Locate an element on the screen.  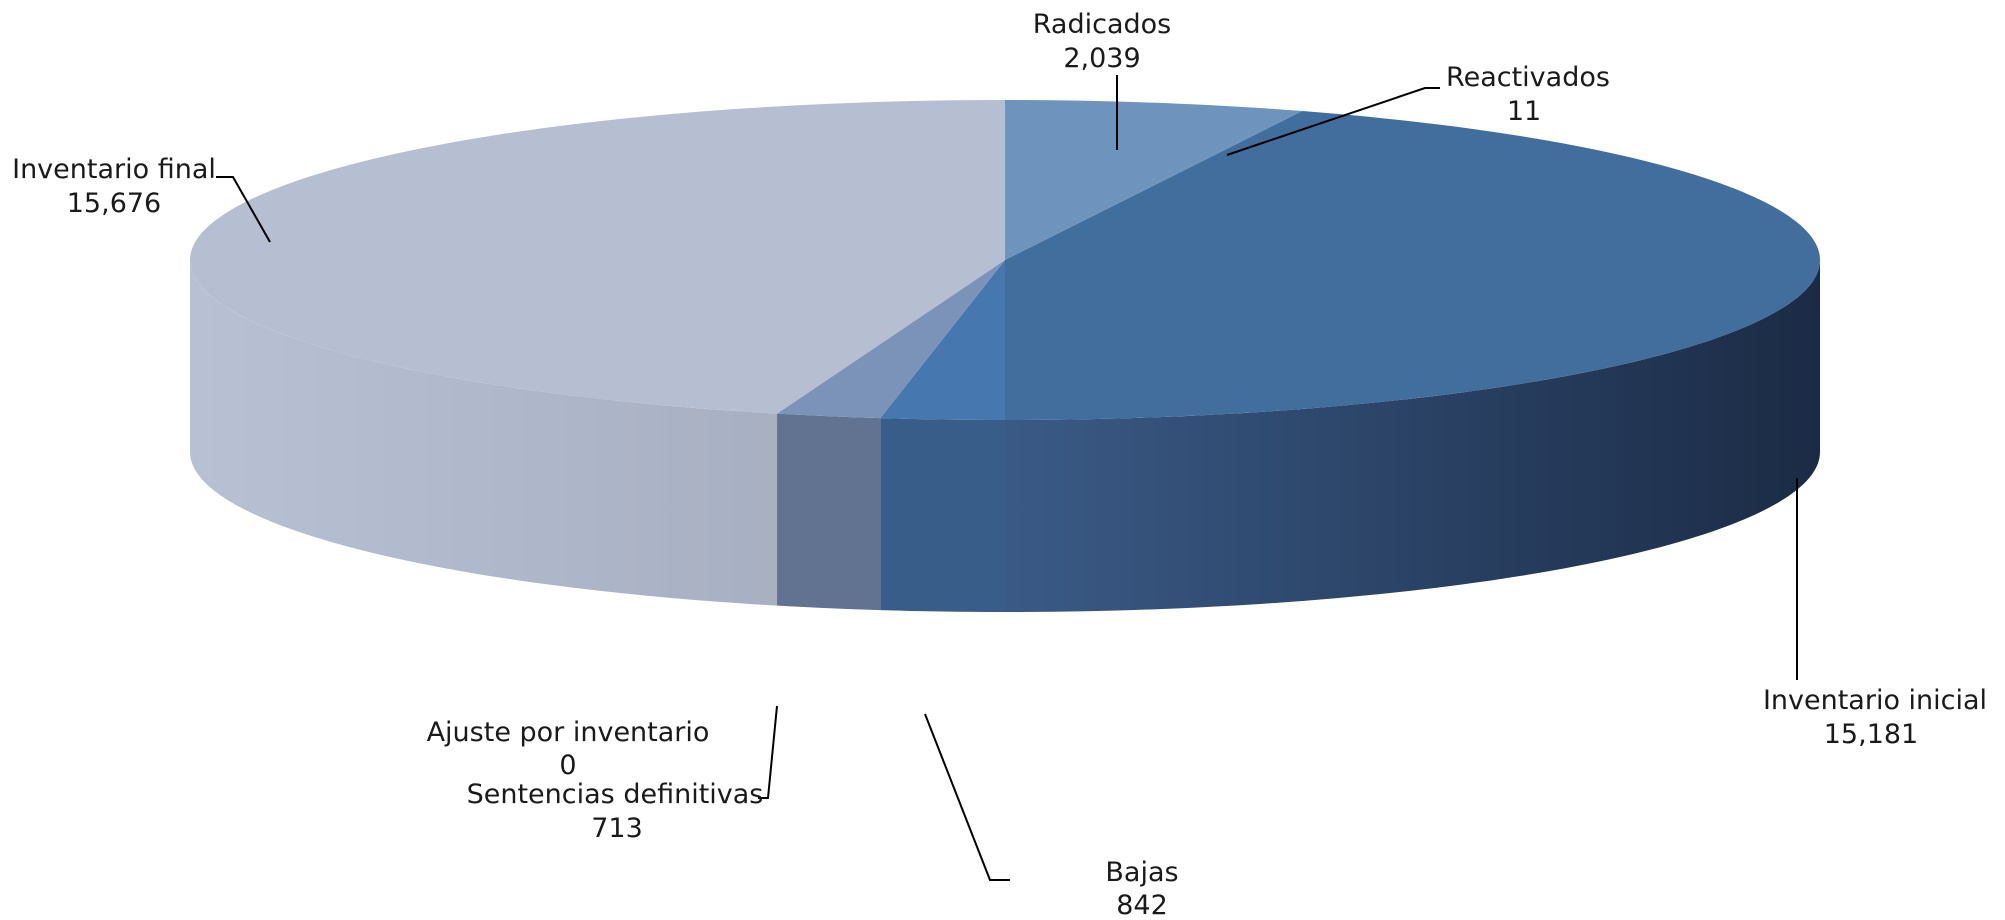
slice-top-sentencias-definitivas is located at coordinates (891, 339).